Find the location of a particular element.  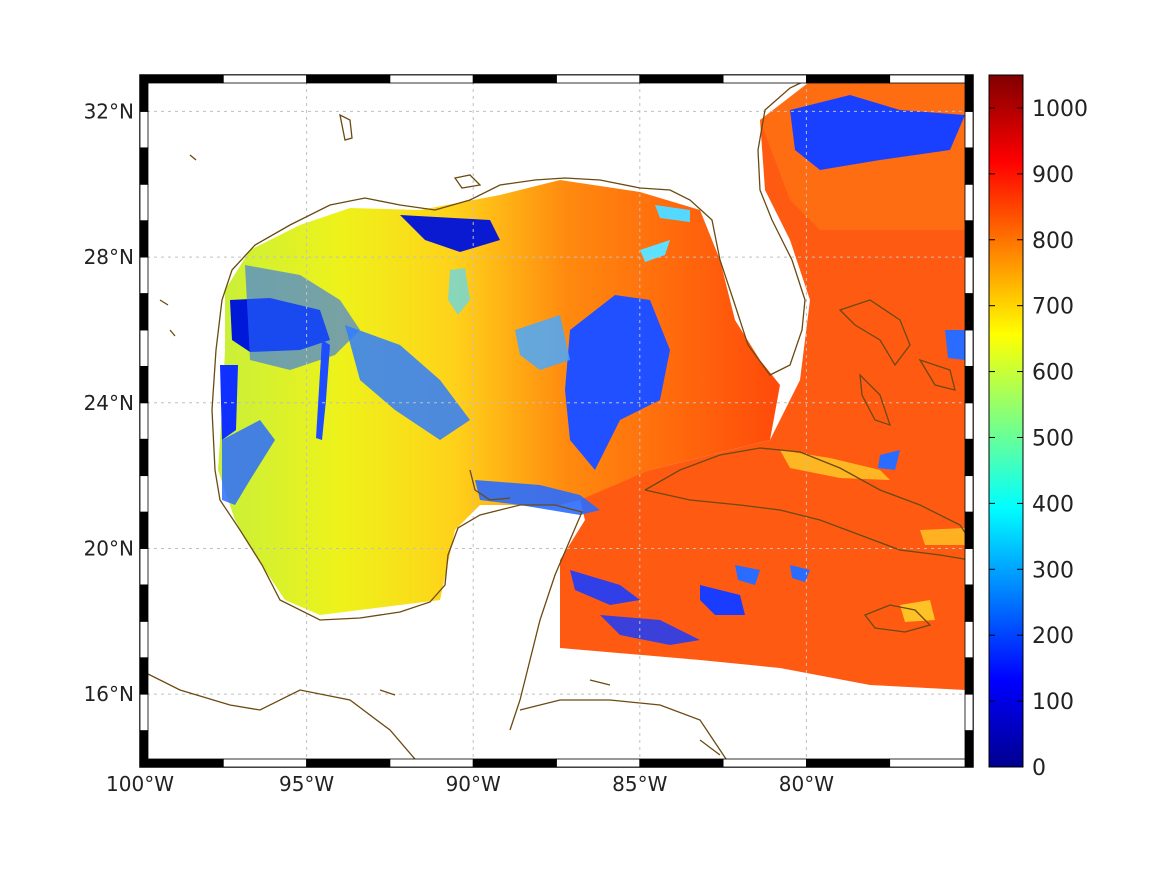

lon-tick-label: 85°W is located at coordinates (639, 784).